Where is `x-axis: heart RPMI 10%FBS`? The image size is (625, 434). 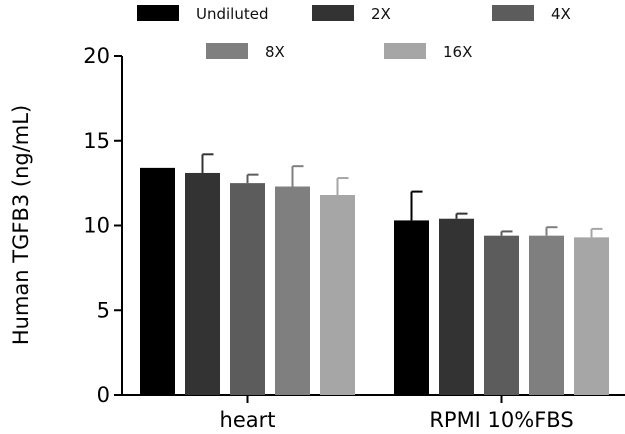
x-axis: heart RPMI 10%FBS is located at coordinates (373, 413).